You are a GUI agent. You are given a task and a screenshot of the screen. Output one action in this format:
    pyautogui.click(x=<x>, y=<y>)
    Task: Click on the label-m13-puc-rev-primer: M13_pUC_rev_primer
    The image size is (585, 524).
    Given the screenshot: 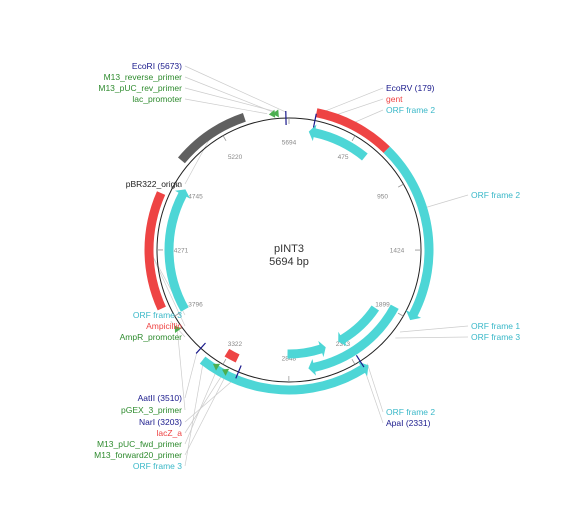 What is the action you would take?
    pyautogui.click(x=140, y=88)
    